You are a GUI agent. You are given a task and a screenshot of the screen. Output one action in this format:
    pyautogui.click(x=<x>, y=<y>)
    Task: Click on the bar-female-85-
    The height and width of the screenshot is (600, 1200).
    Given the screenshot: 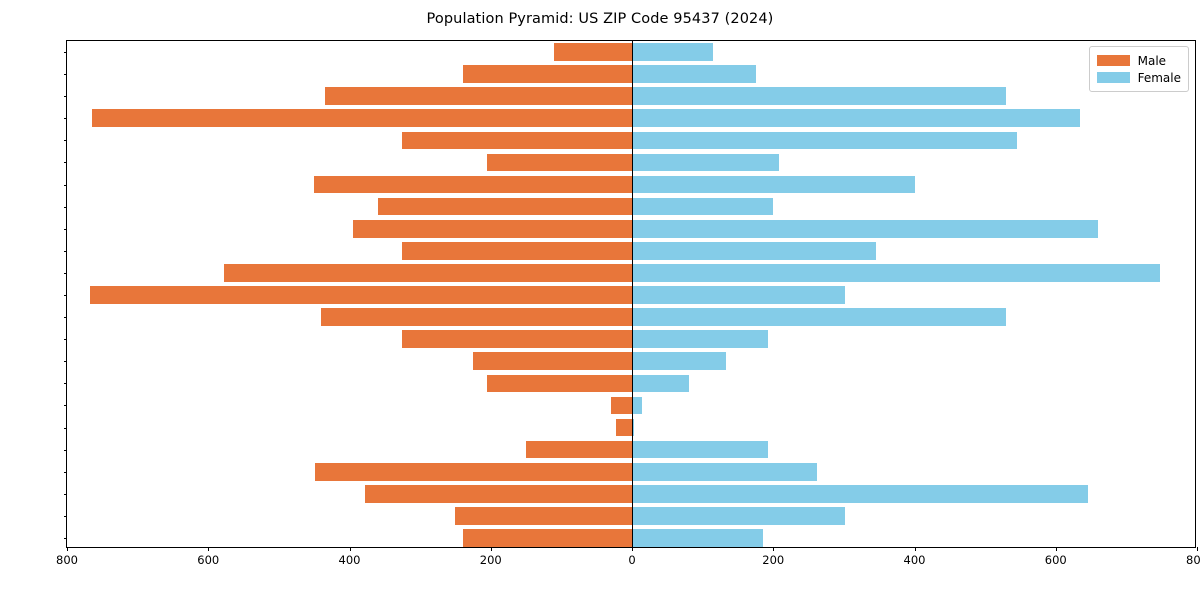 What is the action you would take?
    pyautogui.click(x=673, y=52)
    